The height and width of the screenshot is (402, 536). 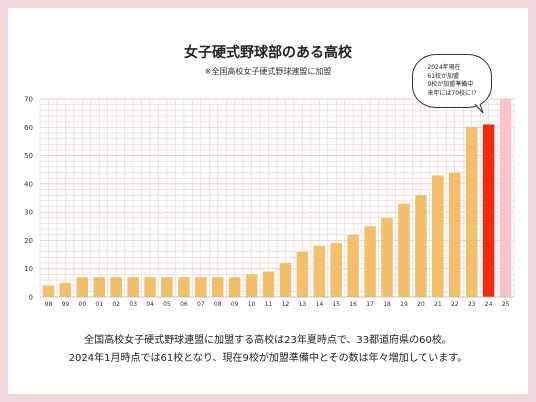 I want to click on x-tick-label: 11, so click(x=269, y=304).